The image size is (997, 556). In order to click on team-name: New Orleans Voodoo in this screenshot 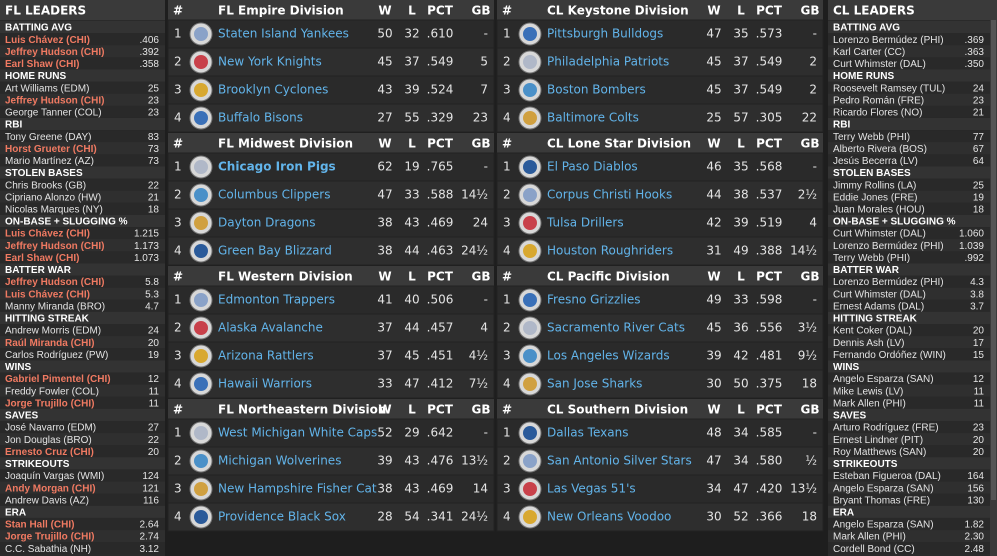, I will do `click(609, 517)`.